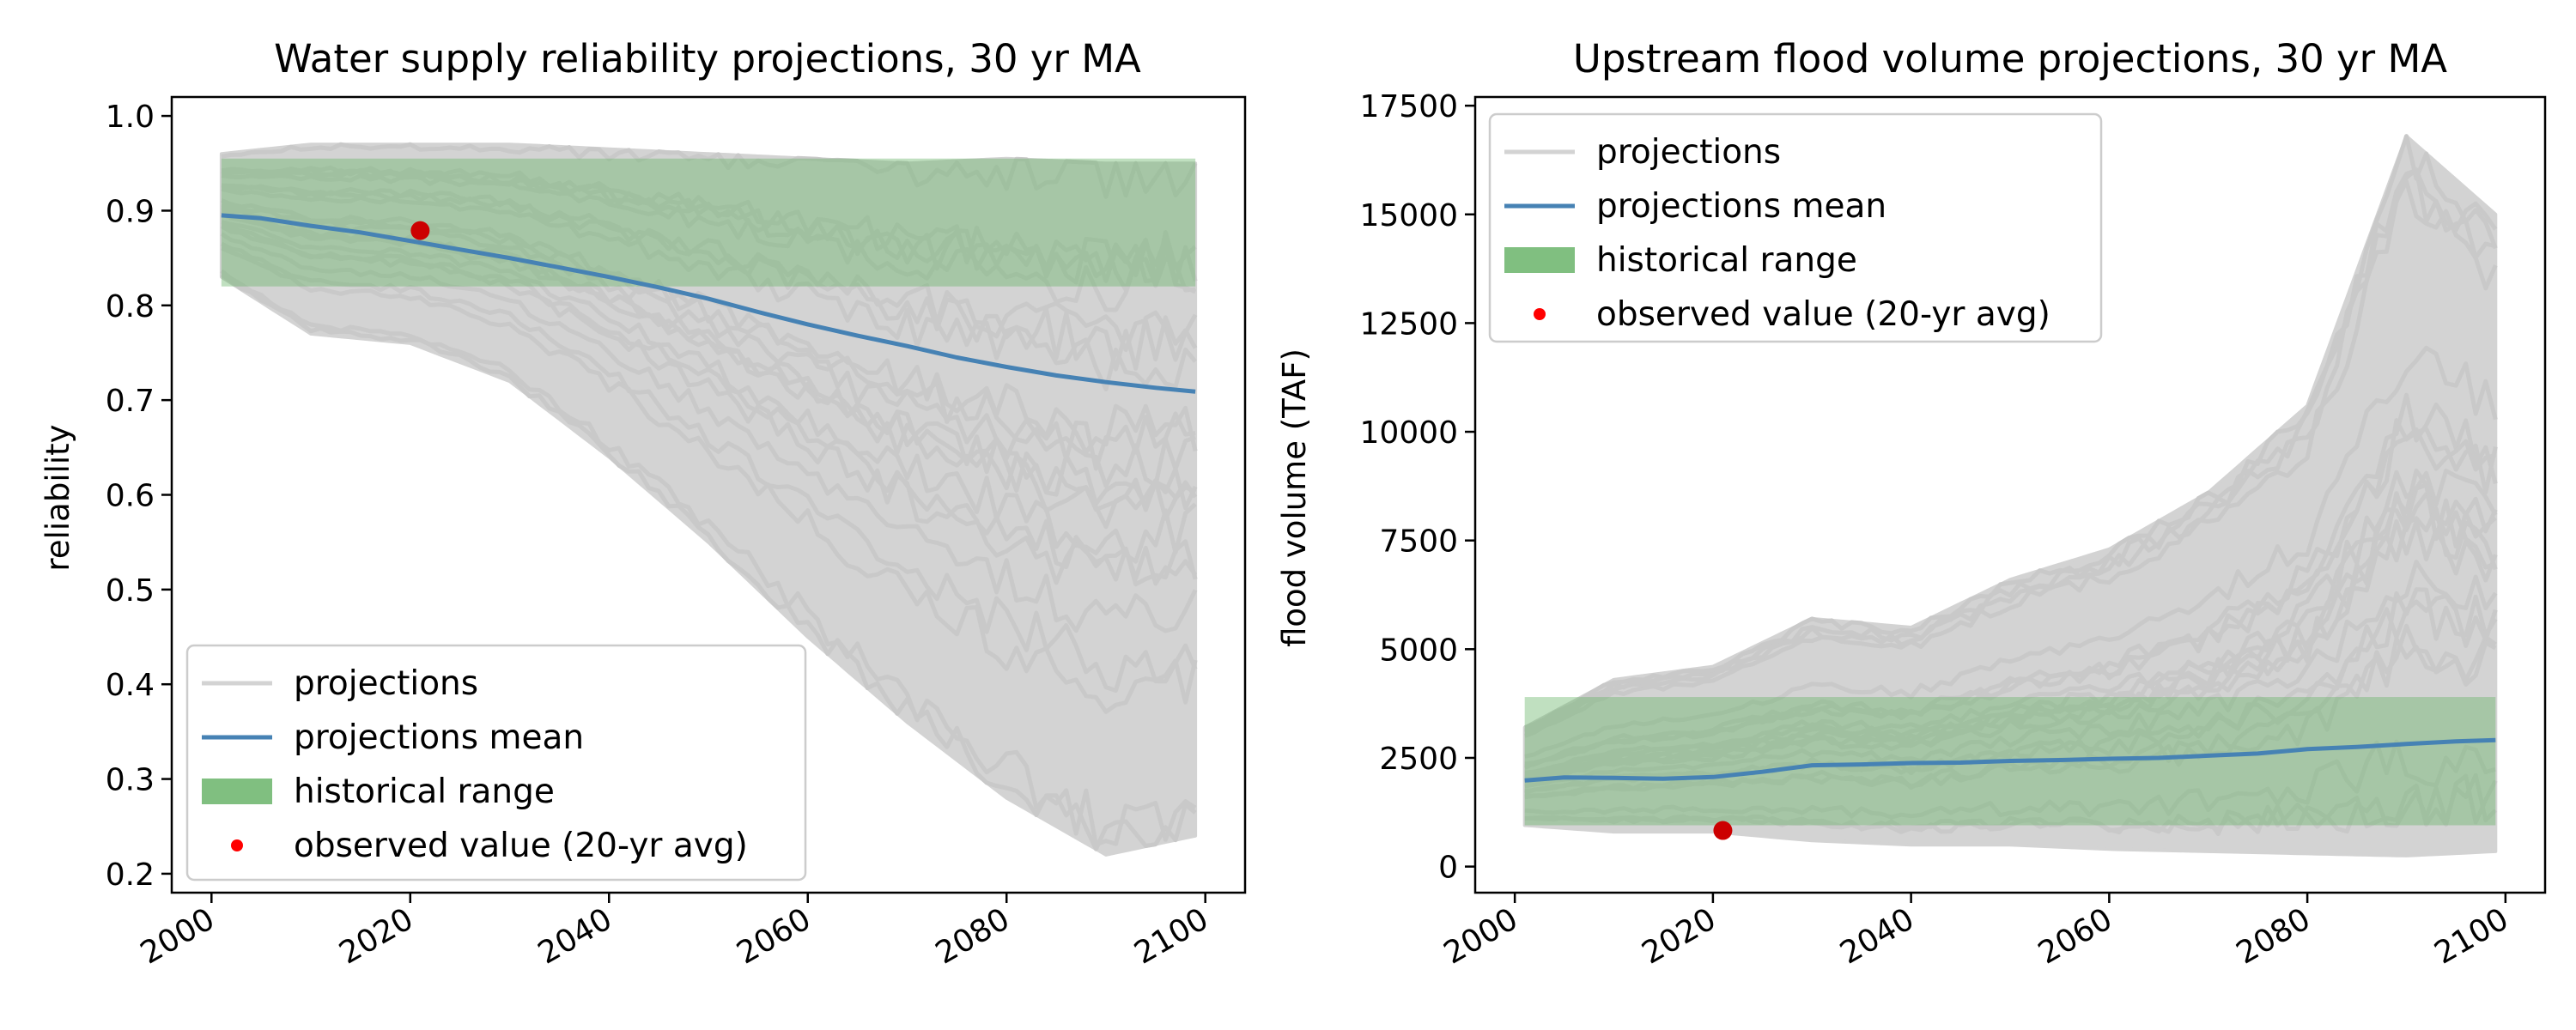 This screenshot has width=2576, height=1030. I want to click on y-axis-label: flood volume (TAF), so click(1294, 497).